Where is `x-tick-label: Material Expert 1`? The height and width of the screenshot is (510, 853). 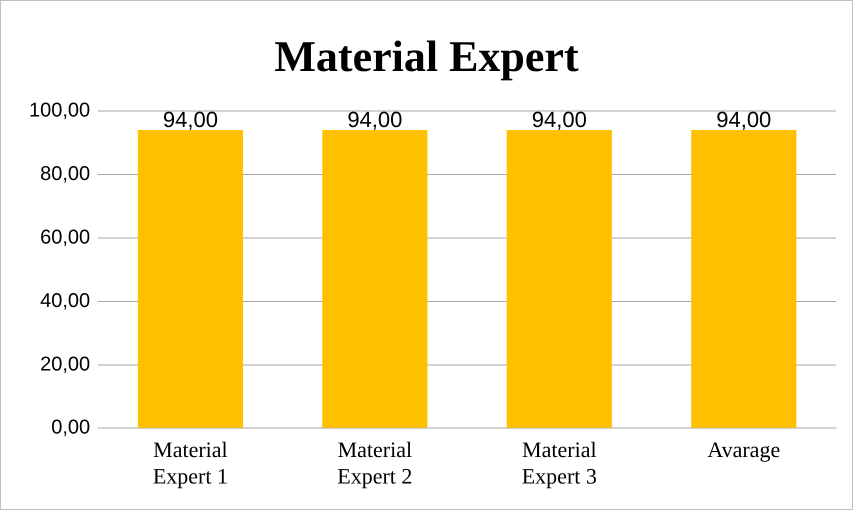
x-tick-label: Material Expert 1 is located at coordinates (190, 463).